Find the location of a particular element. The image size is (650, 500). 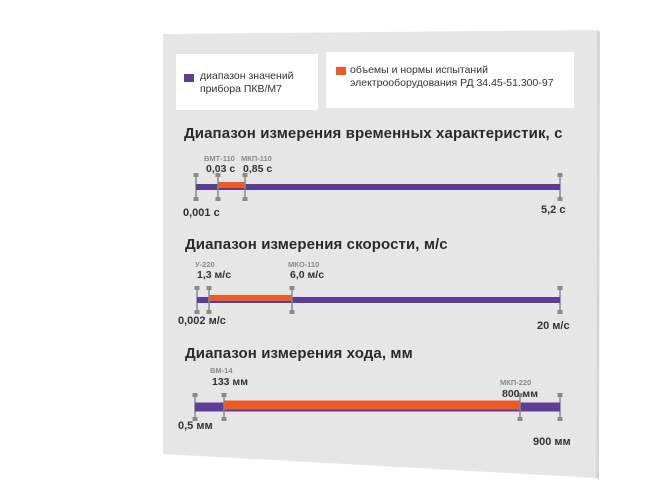

legend-device-swatch is located at coordinates (189, 78).